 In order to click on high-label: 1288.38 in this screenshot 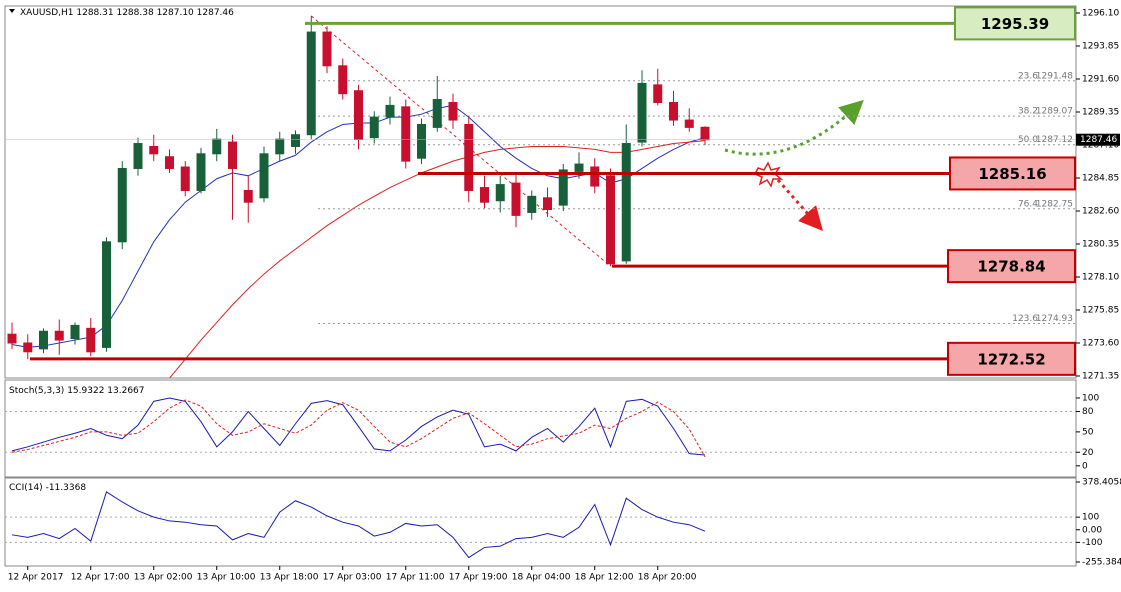, I will do `click(134, 13)`.